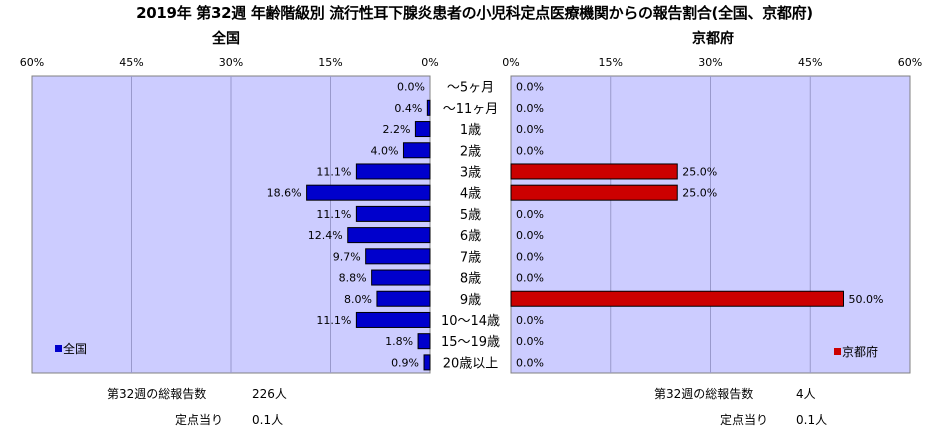 The height and width of the screenshot is (433, 949). What do you see at coordinates (347, 256) in the screenshot?
I see `national-data-label: 9.7%` at bounding box center [347, 256].